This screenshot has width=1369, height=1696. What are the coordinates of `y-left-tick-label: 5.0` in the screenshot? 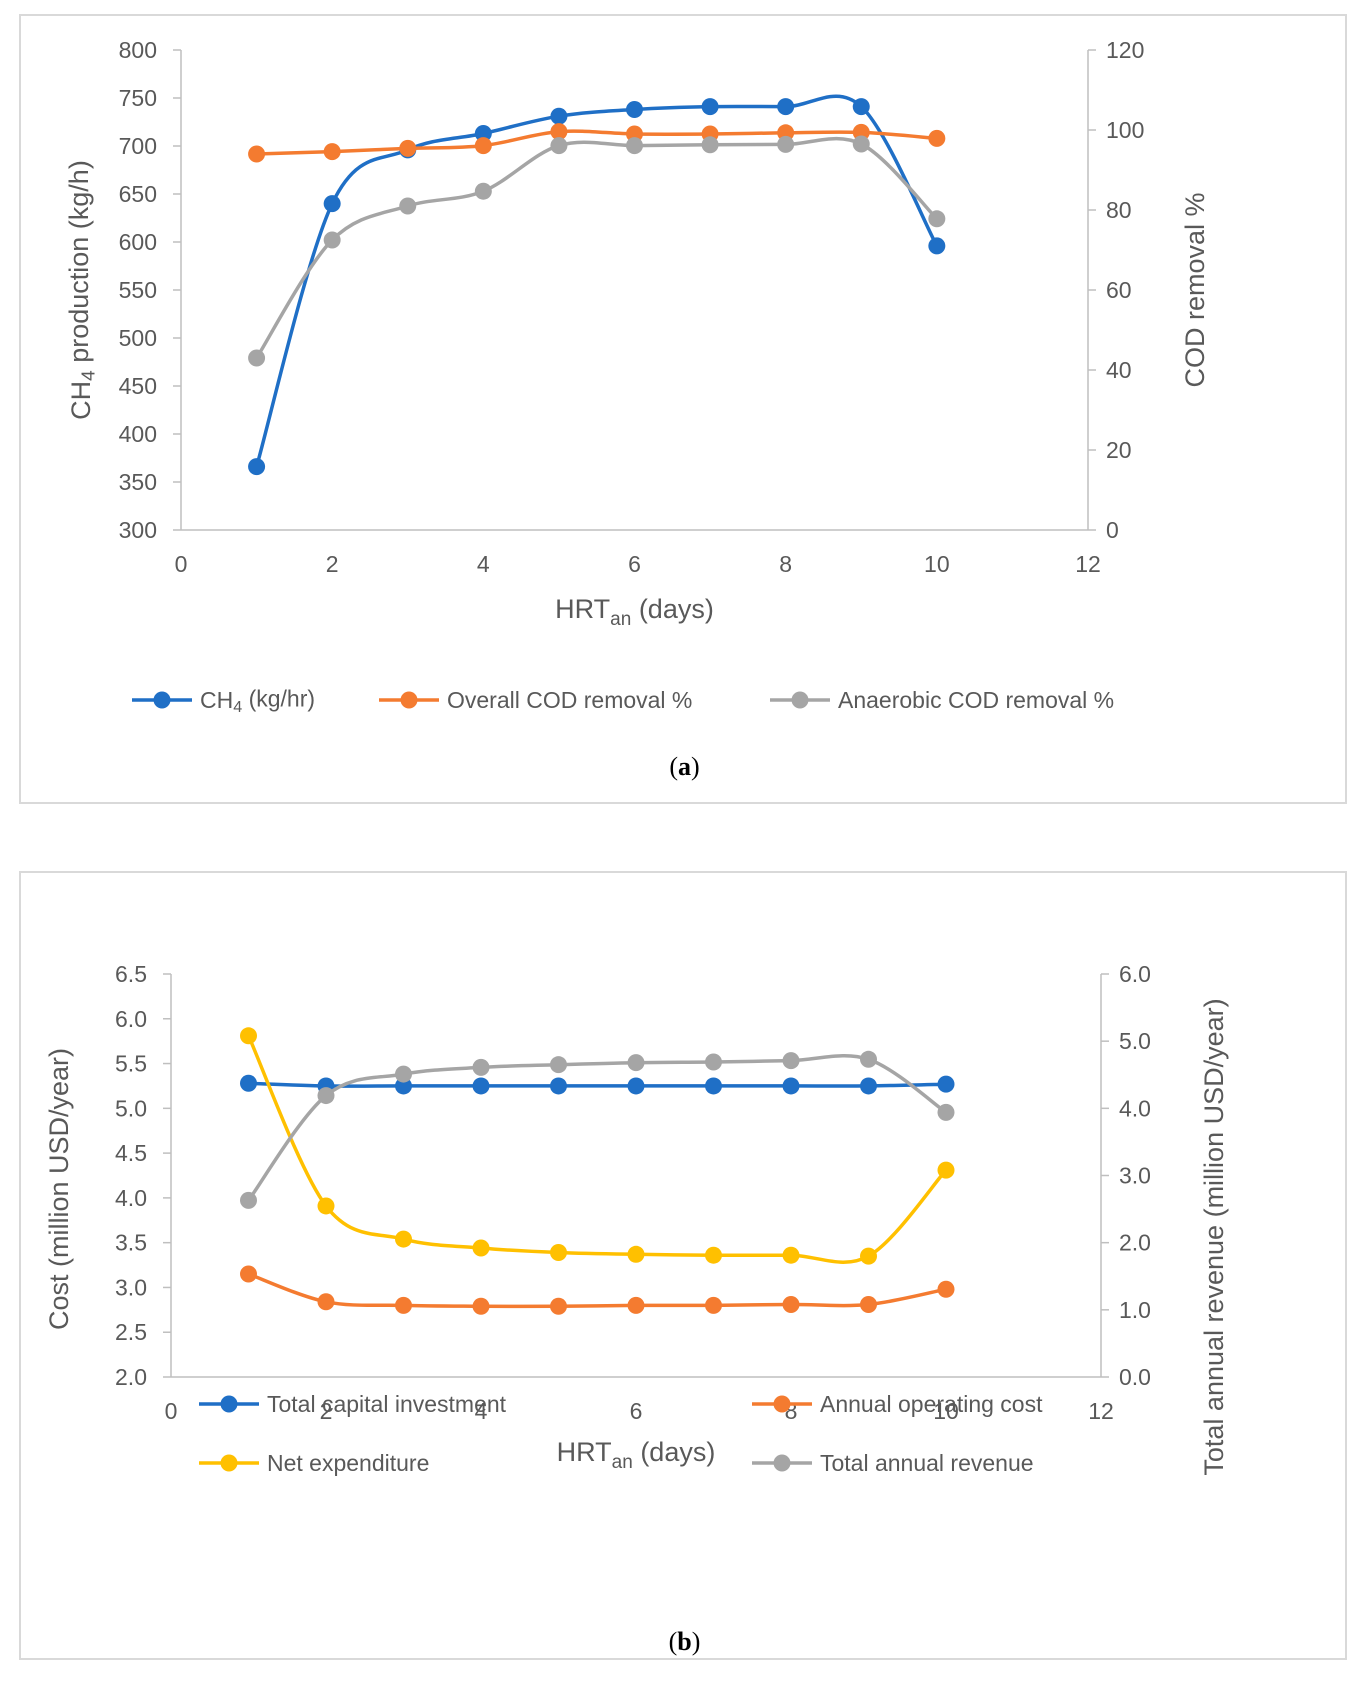 It's located at (131, 1108).